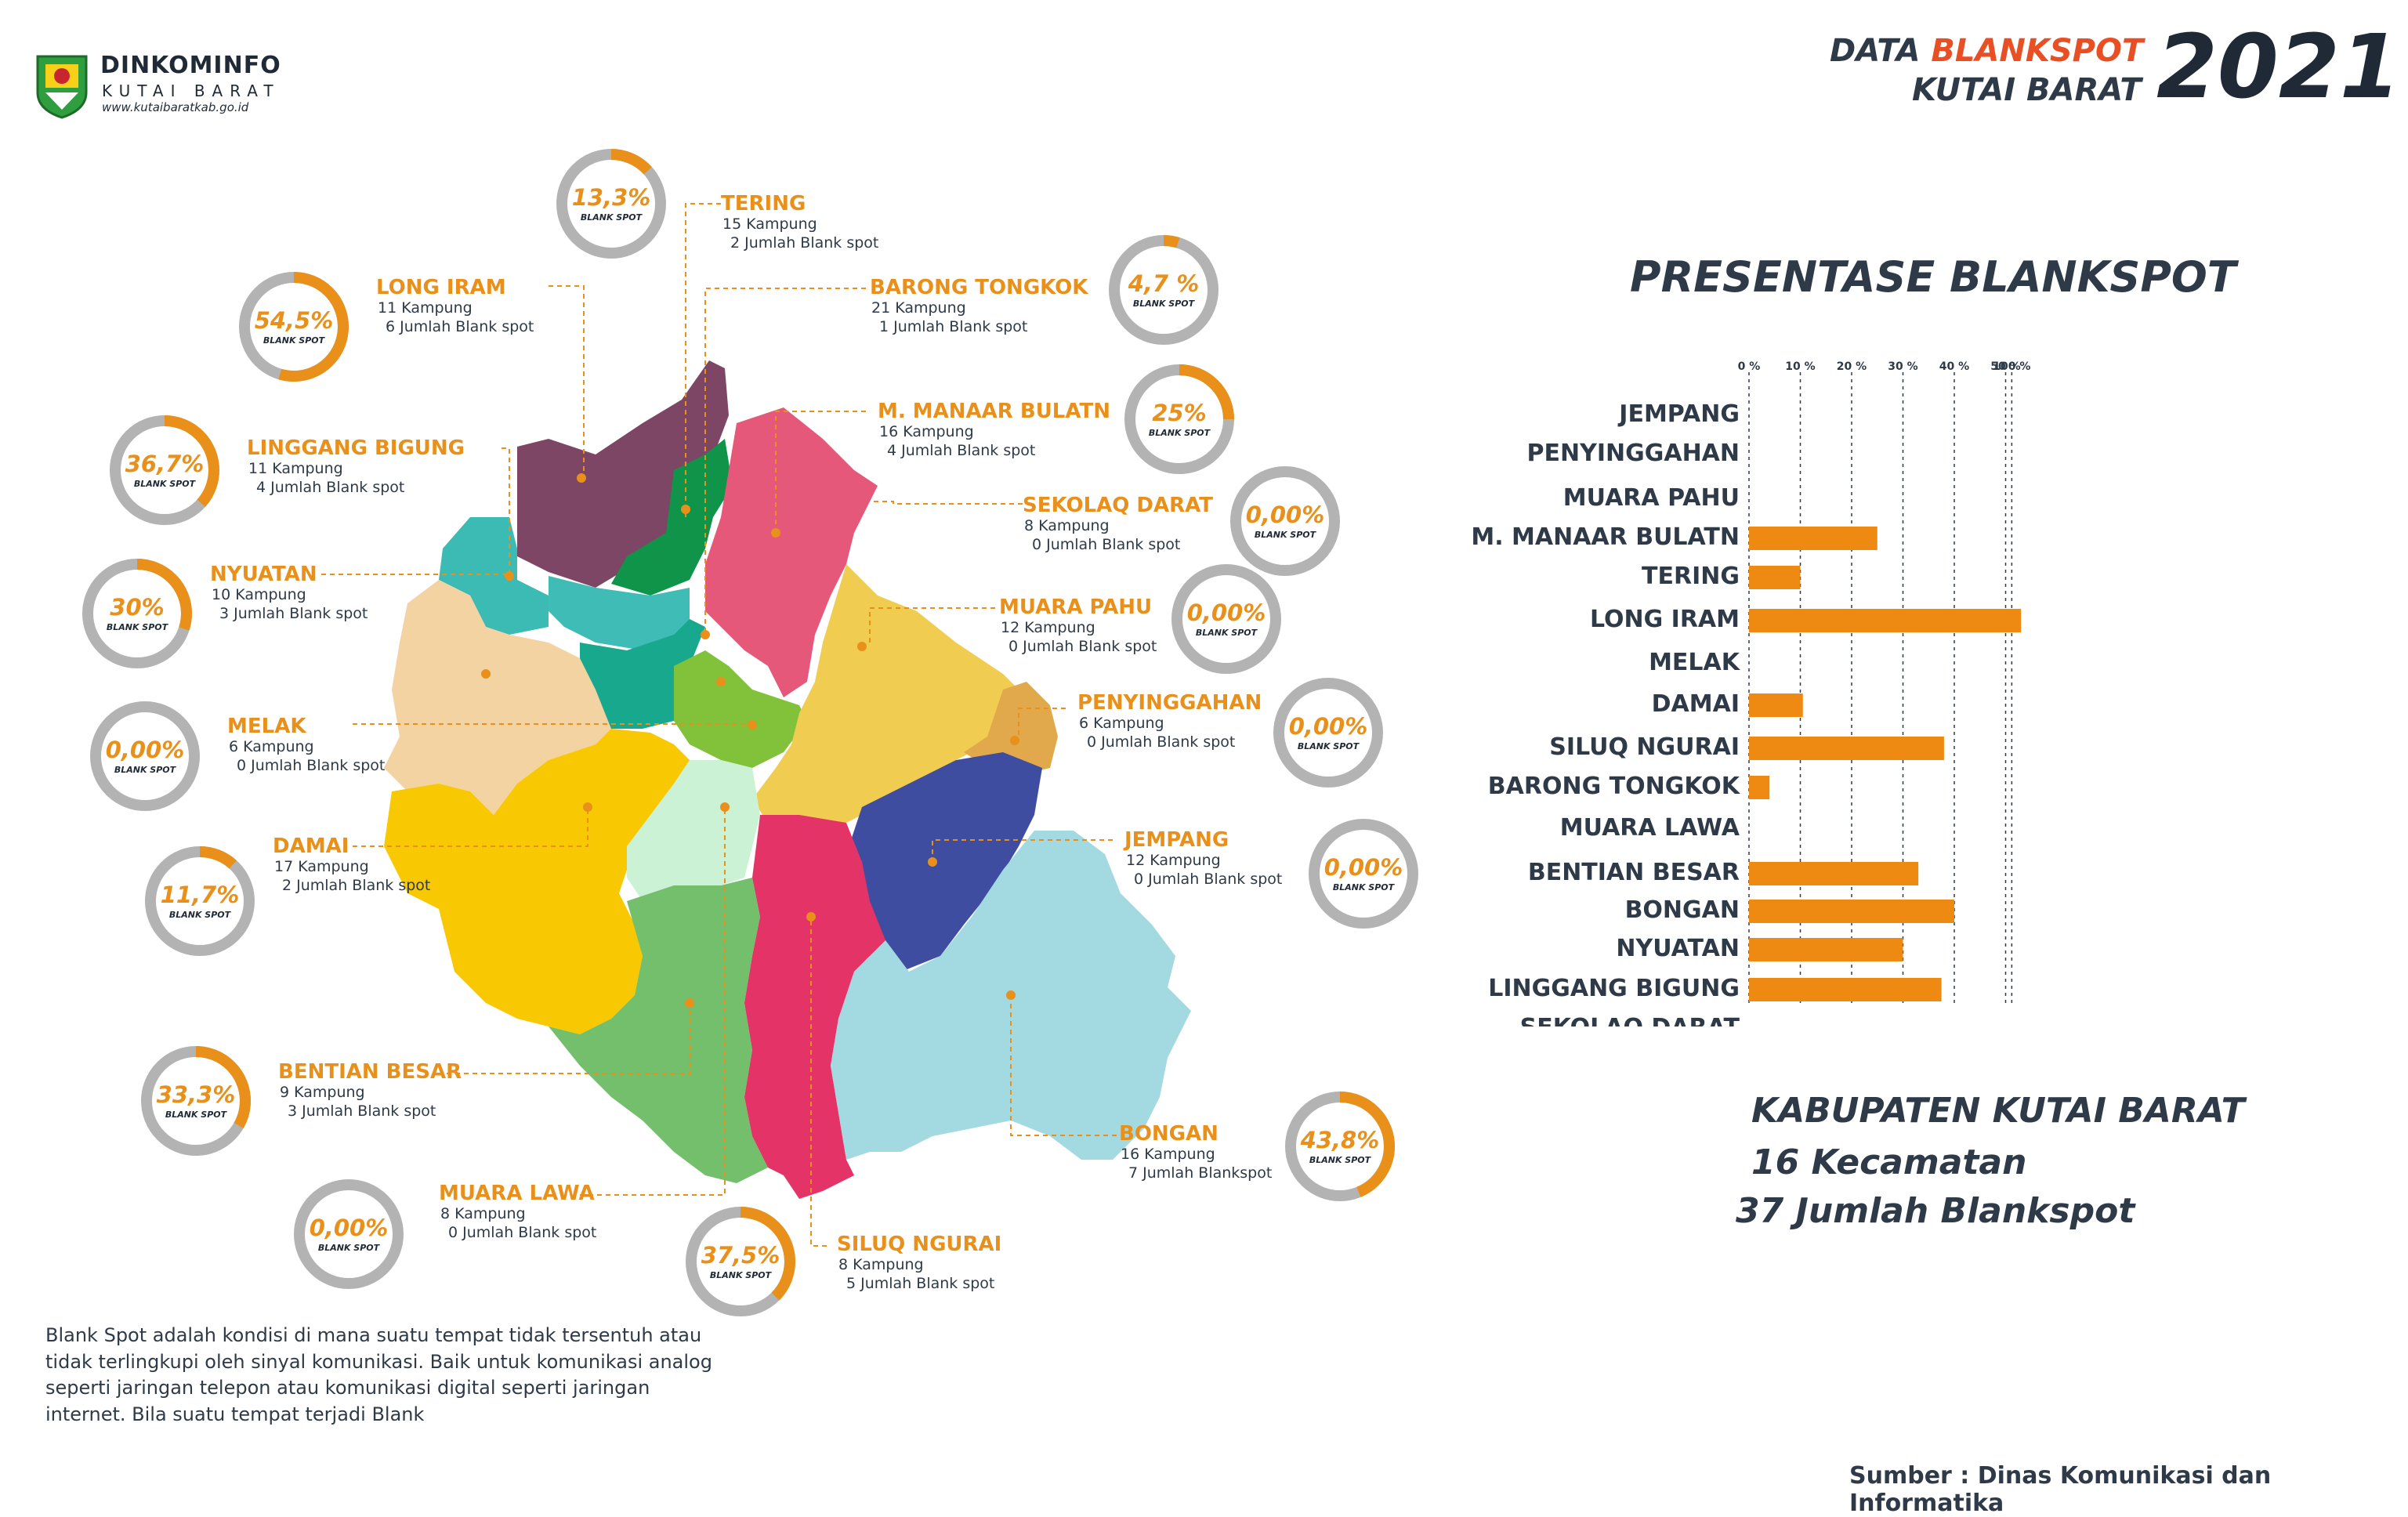 This screenshot has width=2408, height=1517. I want to click on ring-nyuatan: 30% BLANK SPOT, so click(137, 613).